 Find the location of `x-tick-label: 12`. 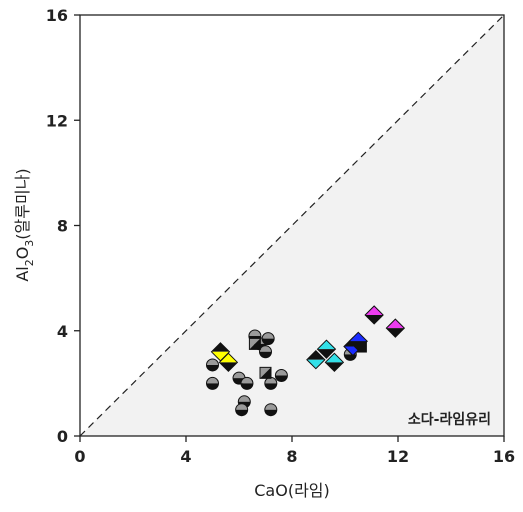

x-tick-label: 12 is located at coordinates (398, 456).